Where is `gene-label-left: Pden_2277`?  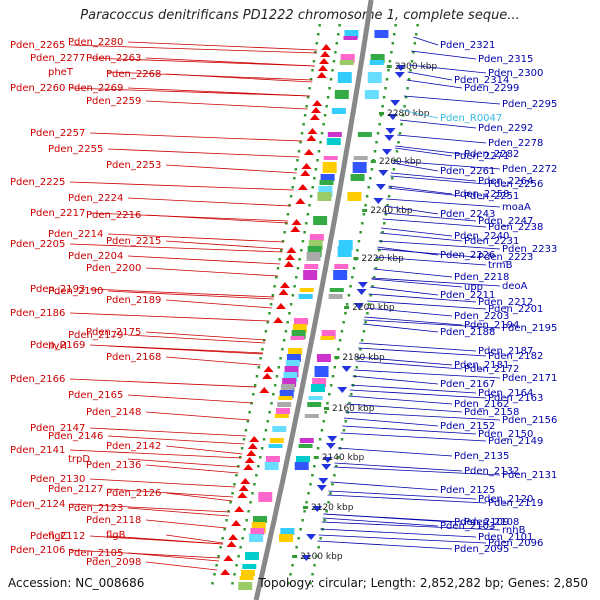 gene-label-left: Pden_2277 is located at coordinates (57, 58).